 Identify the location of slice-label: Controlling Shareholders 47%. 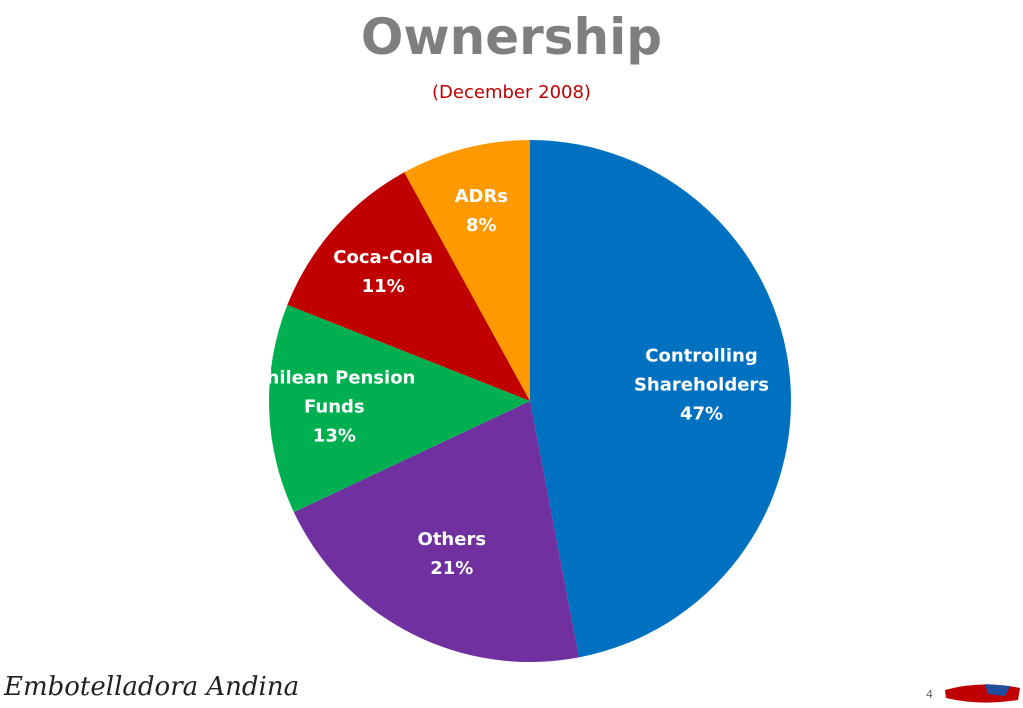
(701, 384).